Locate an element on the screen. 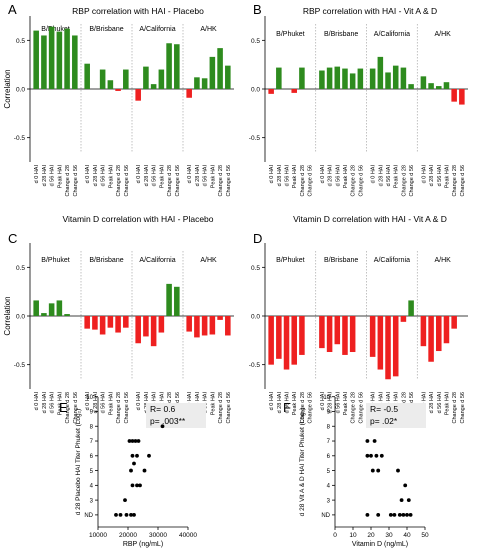 This screenshot has width=477, height=550. stats-box is located at coordinates (176, 415).